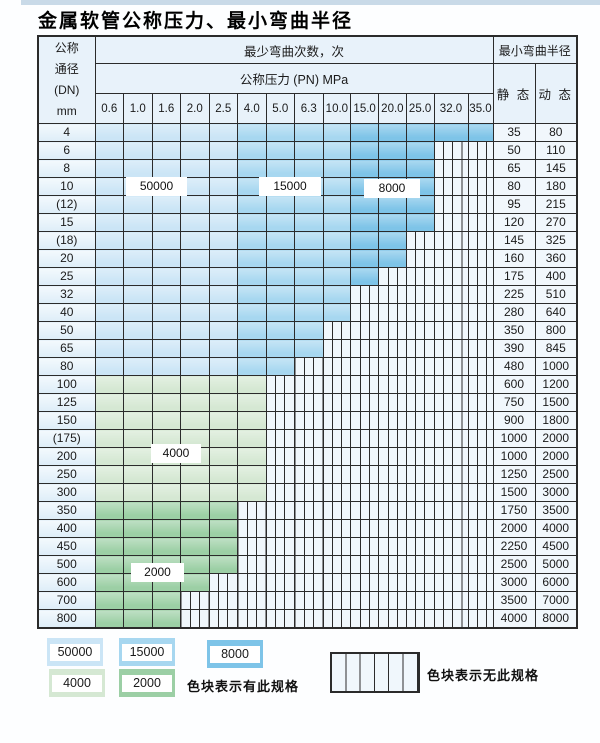 This screenshot has height=743, width=600. What do you see at coordinates (280, 384) in the screenshot?
I see `spec-cell-100-5.0` at bounding box center [280, 384].